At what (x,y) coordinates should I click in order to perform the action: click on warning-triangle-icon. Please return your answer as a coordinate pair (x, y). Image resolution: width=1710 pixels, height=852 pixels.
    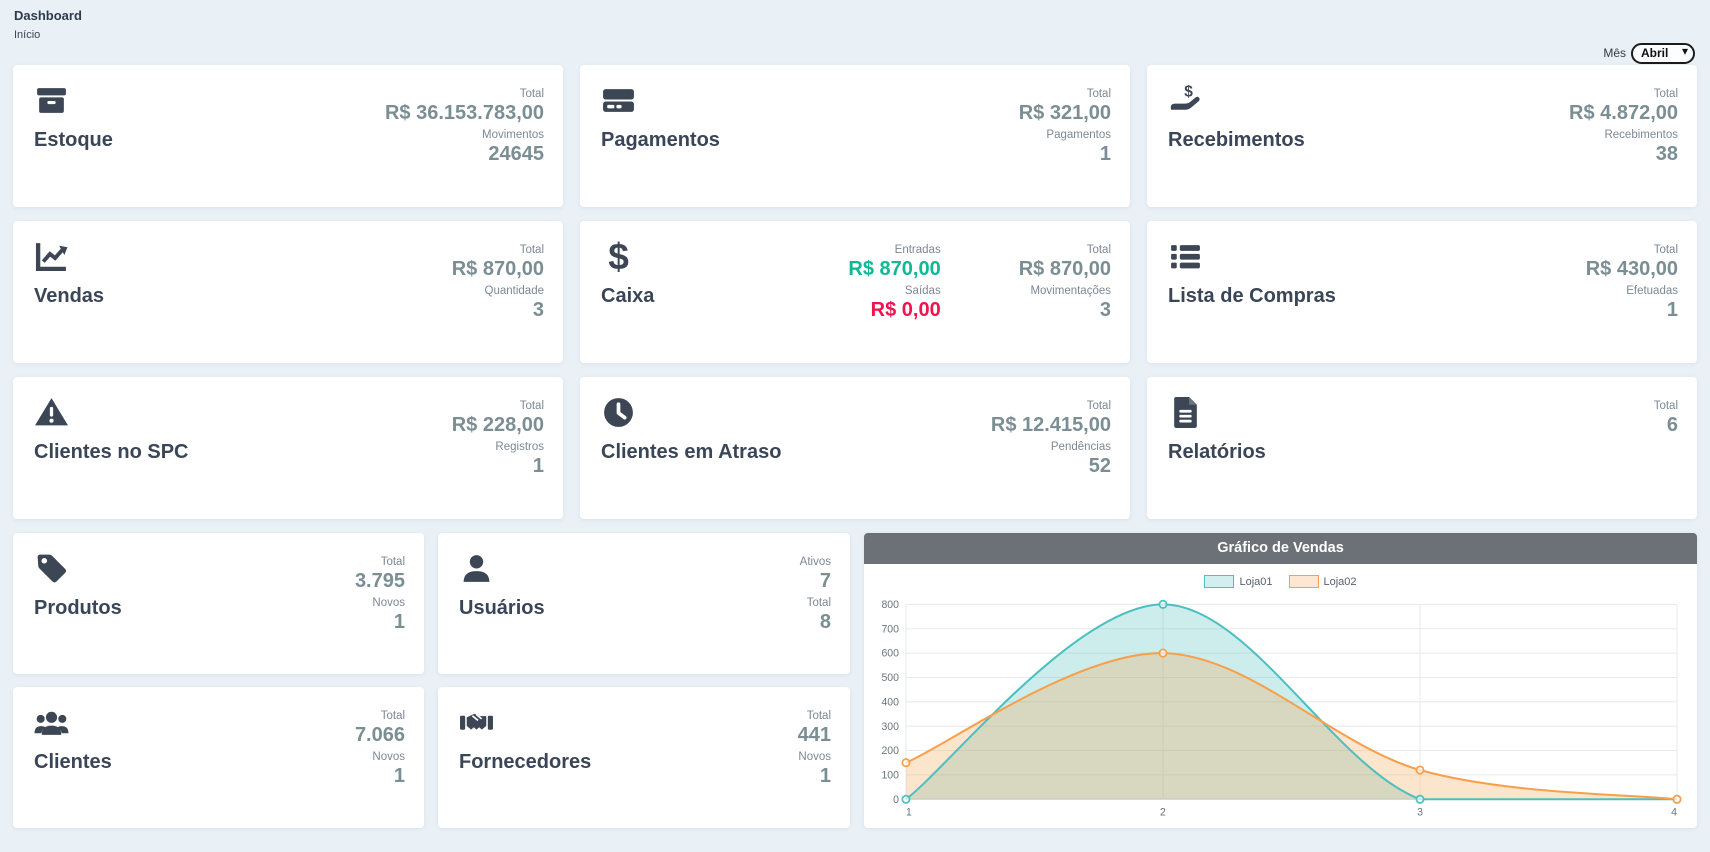
    Looking at the image, I should click on (51, 412).